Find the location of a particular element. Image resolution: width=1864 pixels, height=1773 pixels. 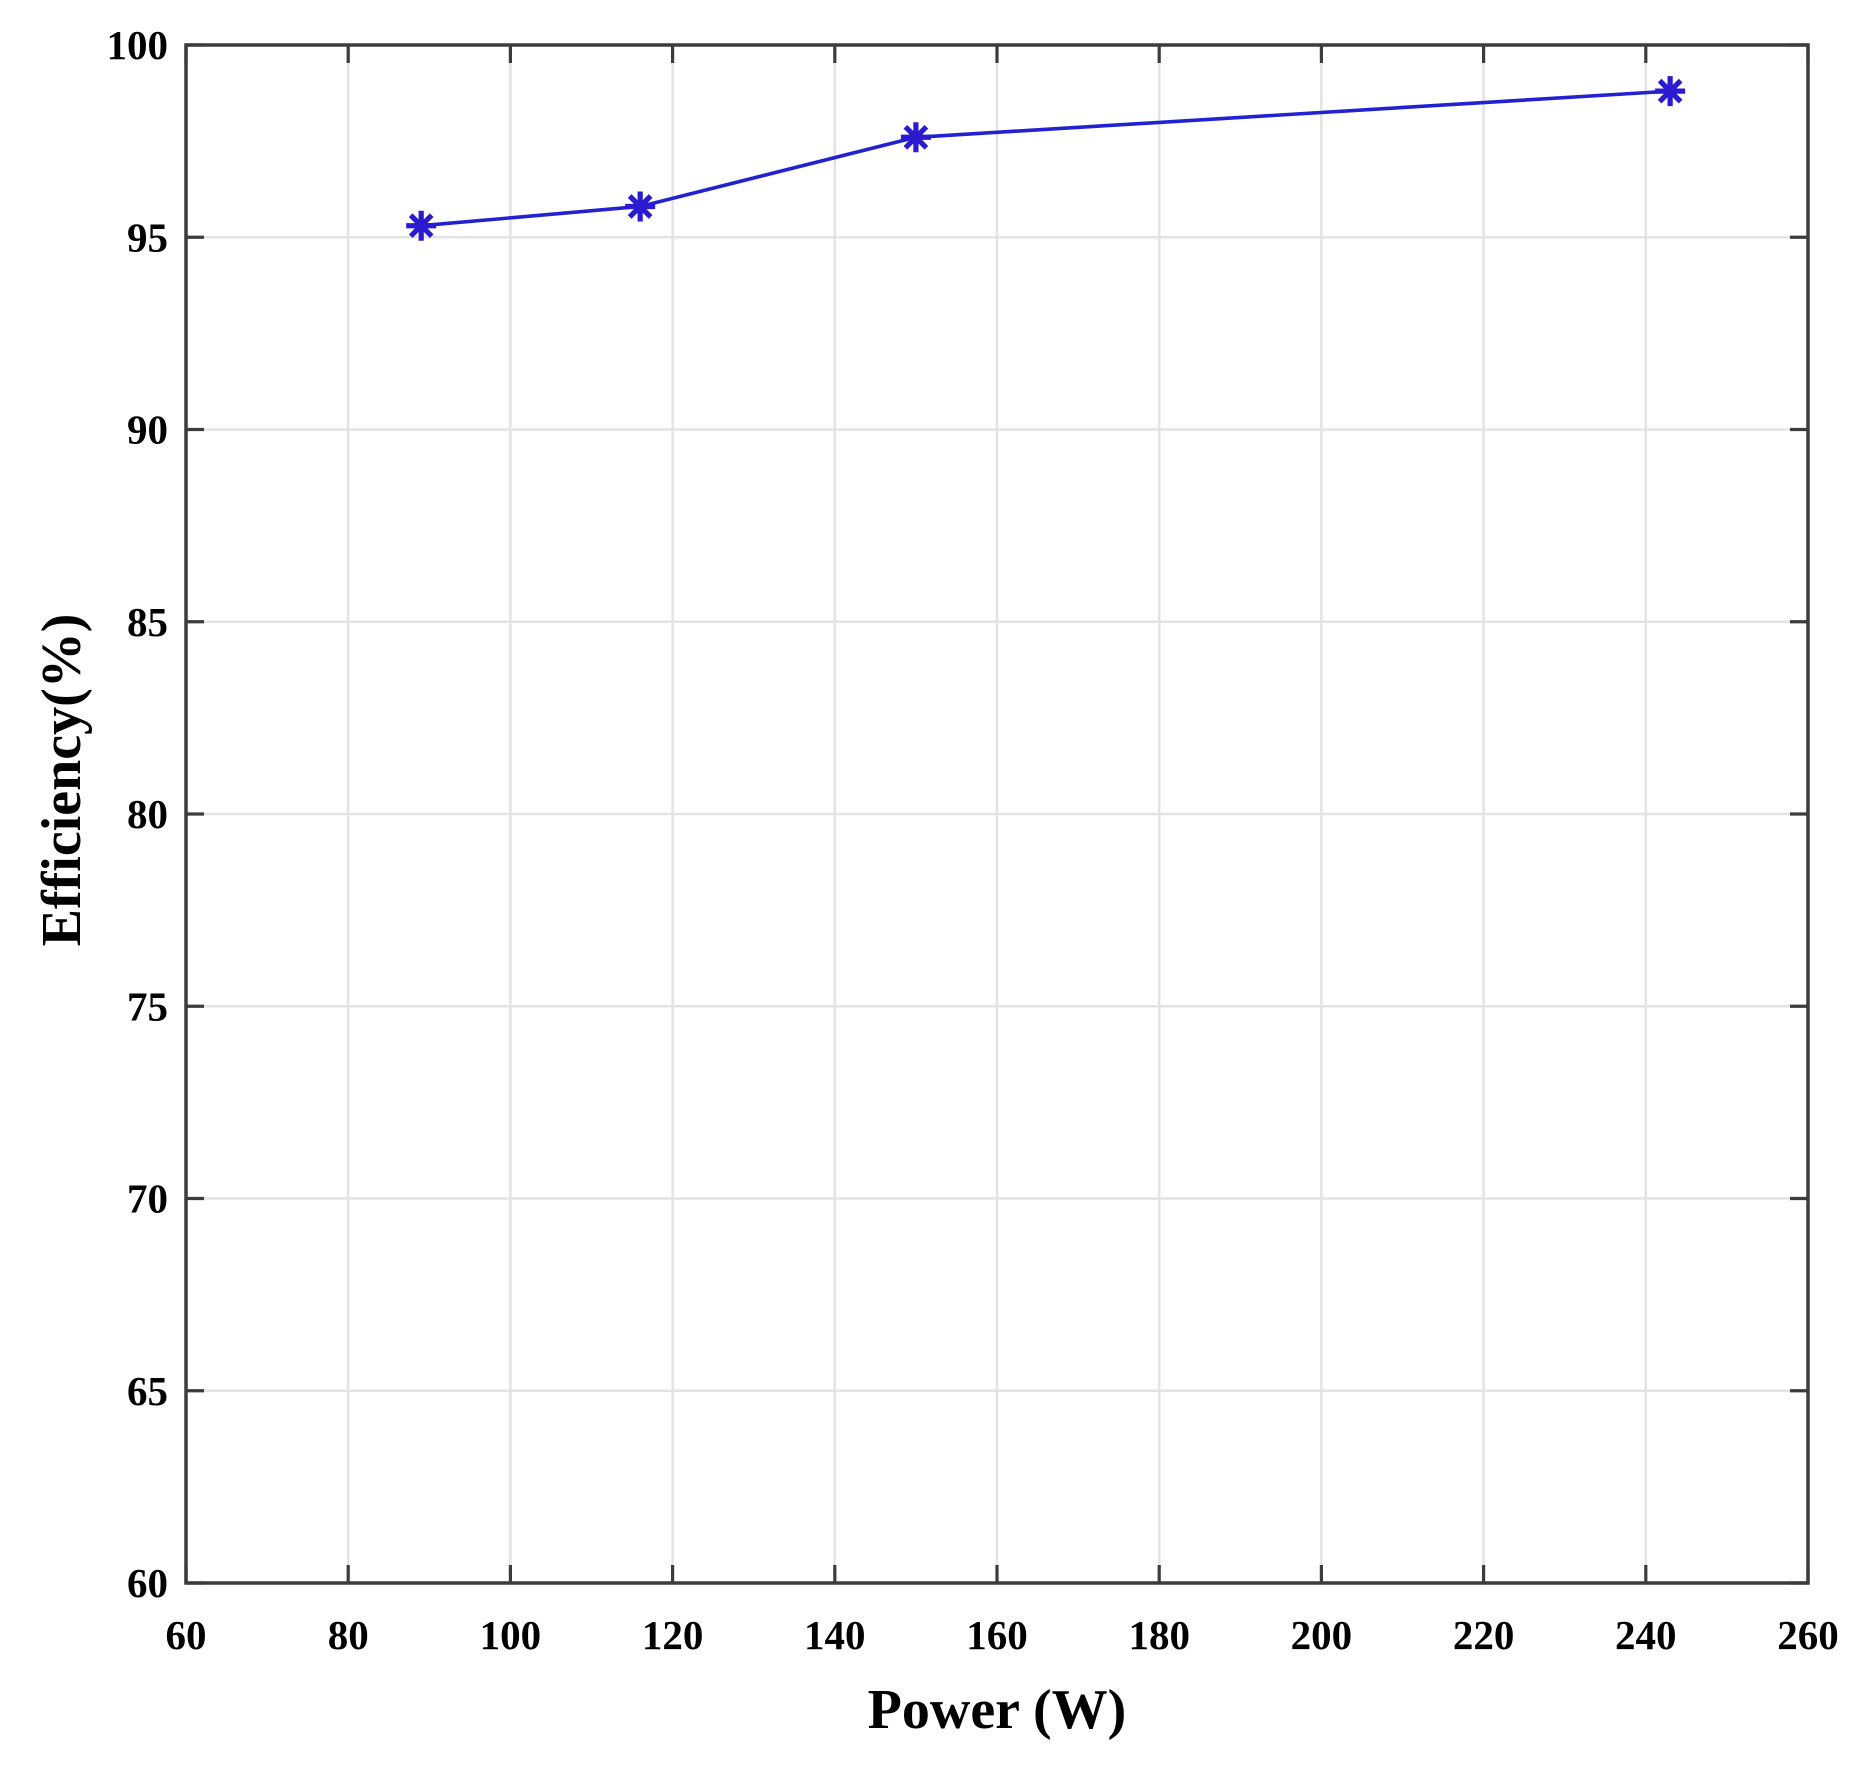

data-line is located at coordinates (1046, 158).